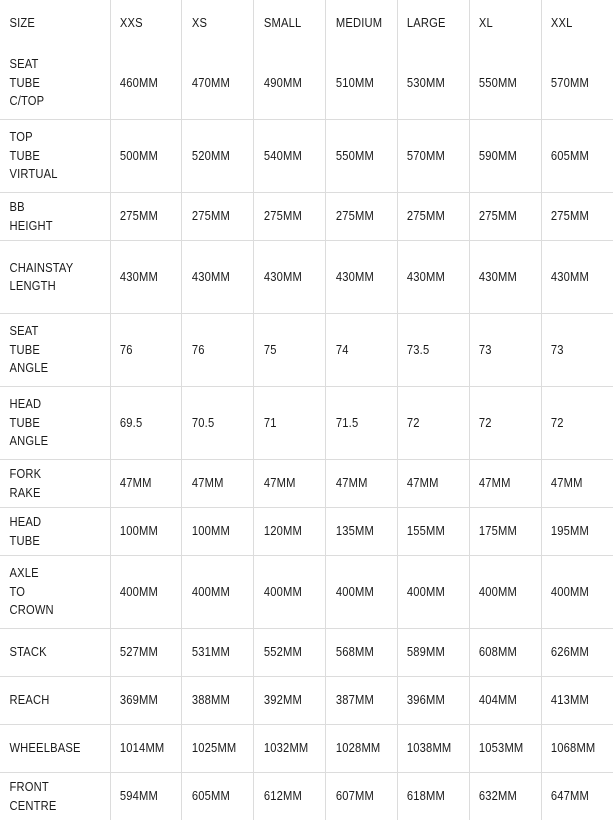 This screenshot has width=613, height=820. Describe the element at coordinates (285, 423) in the screenshot. I see `metric-value: 71` at that location.